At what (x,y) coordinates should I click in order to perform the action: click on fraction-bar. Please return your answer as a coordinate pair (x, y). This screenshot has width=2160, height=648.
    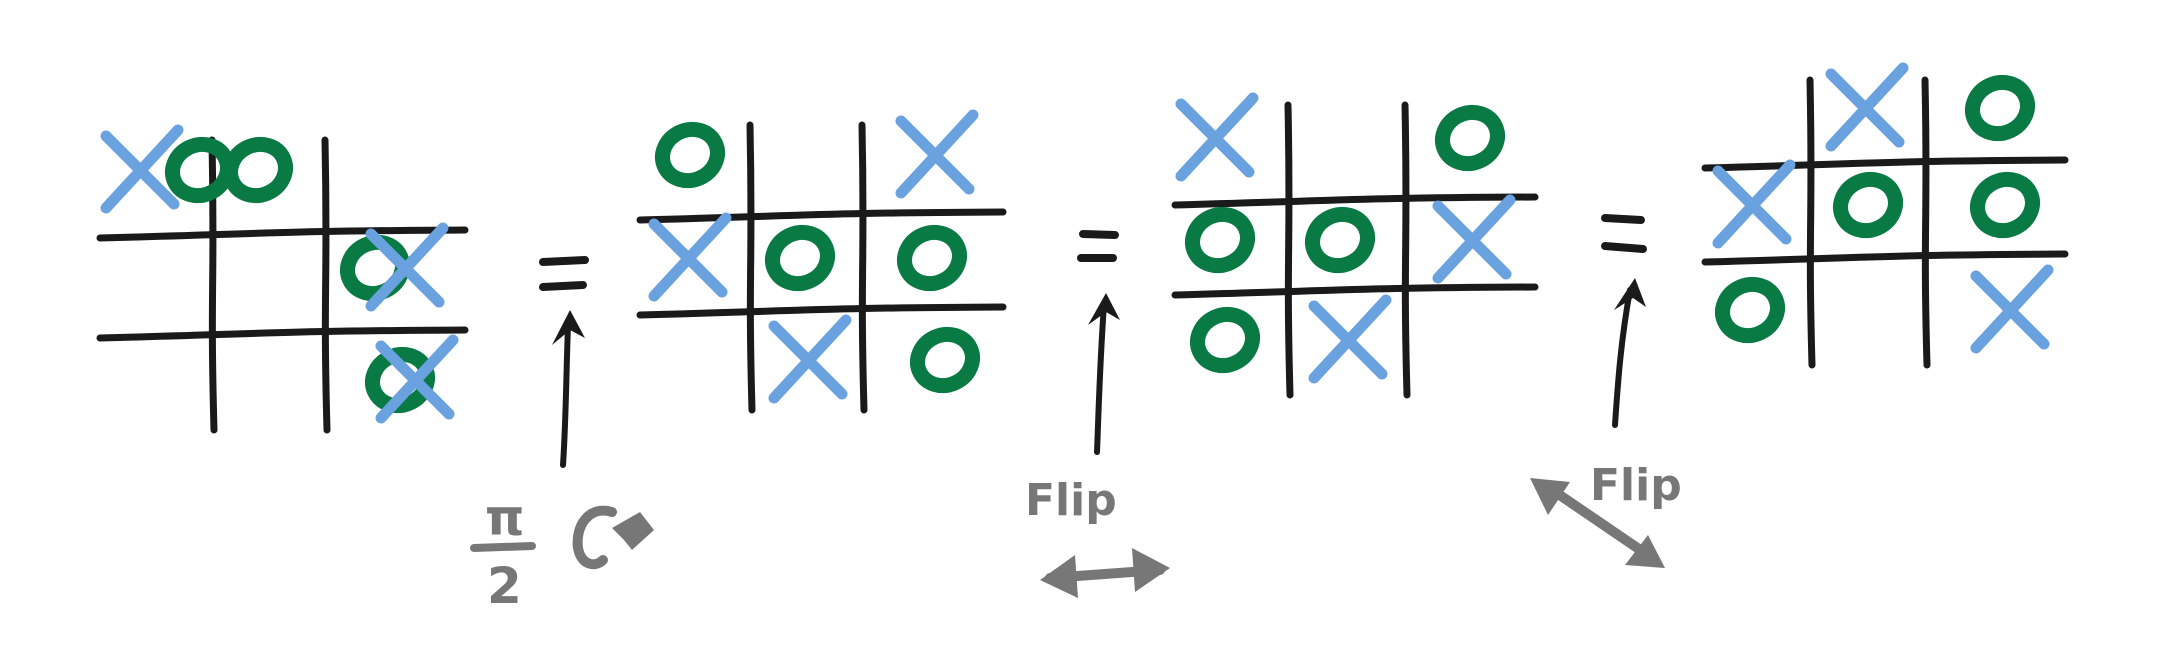
    Looking at the image, I should click on (503, 547).